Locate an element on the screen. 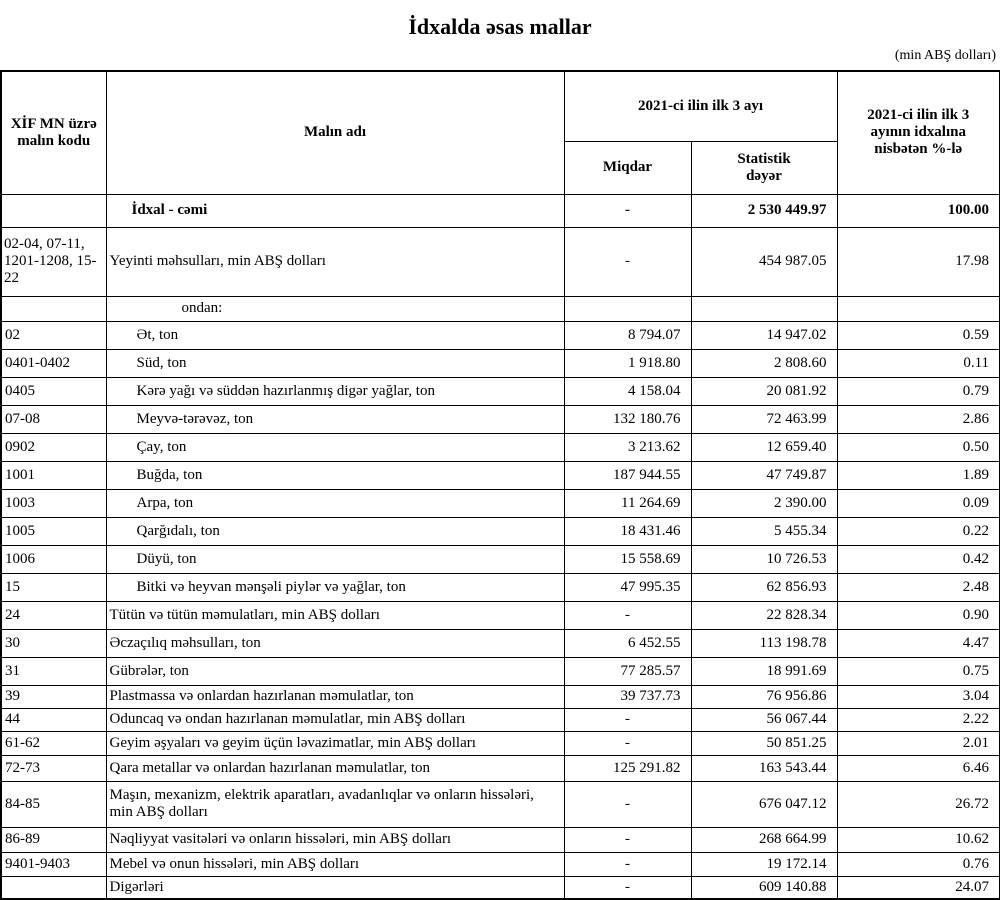 Image resolution: width=1000 pixels, height=900 pixels. note-cell: ondan: is located at coordinates (335, 308).